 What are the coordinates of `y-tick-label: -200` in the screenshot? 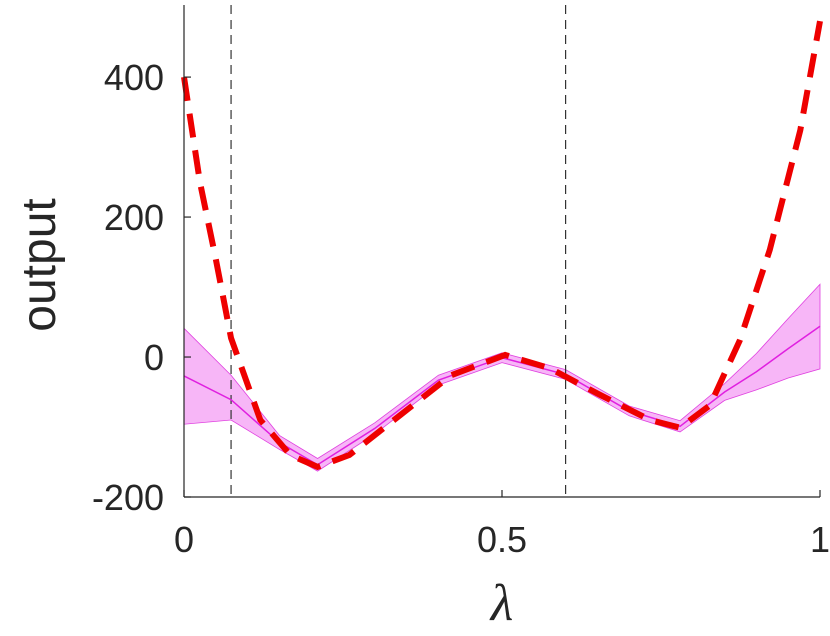 It's located at (128, 497).